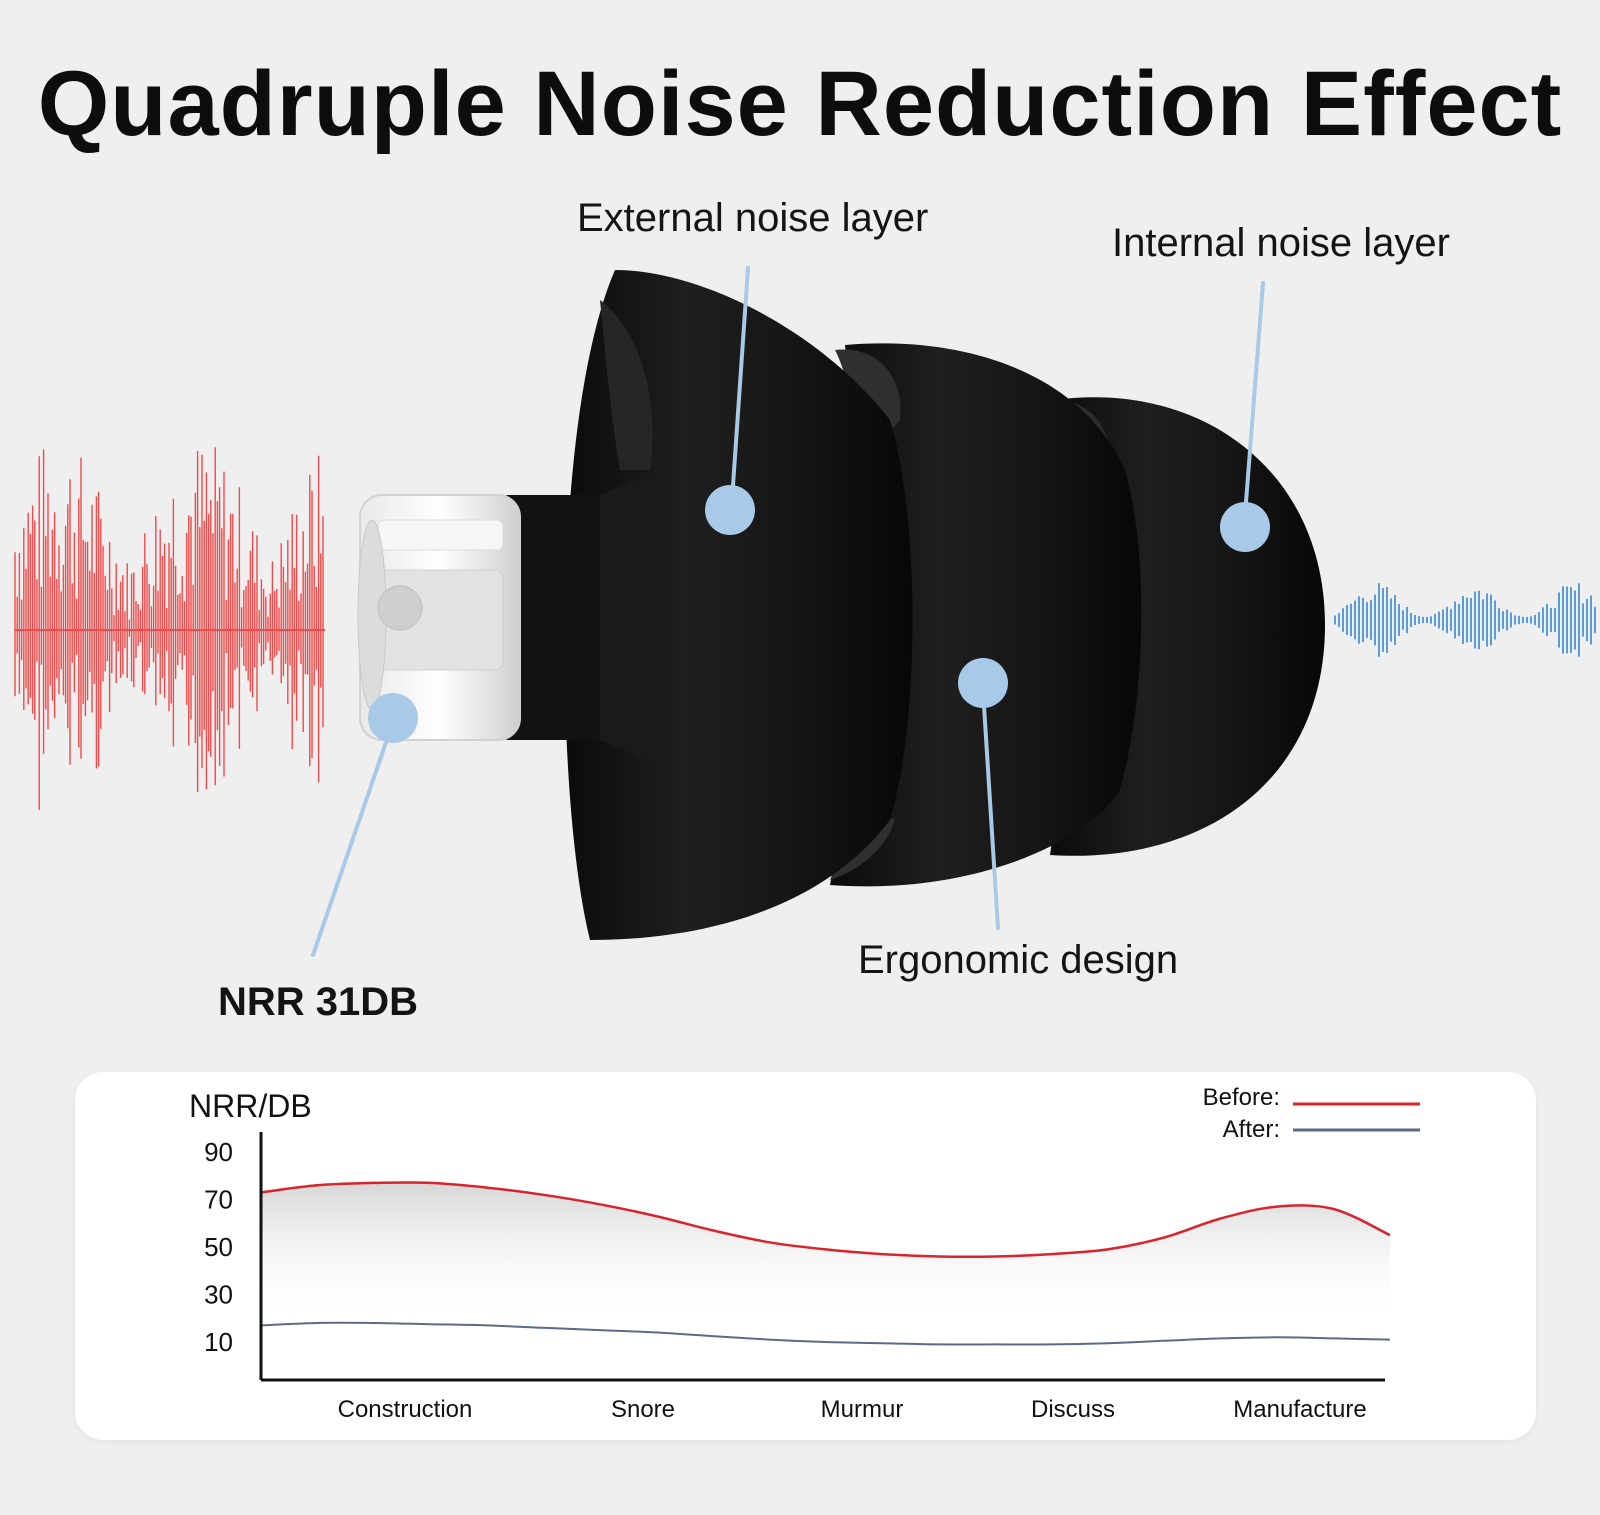 The width and height of the screenshot is (1600, 1515). Describe the element at coordinates (400, 608) in the screenshot. I see `filter-valve` at that location.